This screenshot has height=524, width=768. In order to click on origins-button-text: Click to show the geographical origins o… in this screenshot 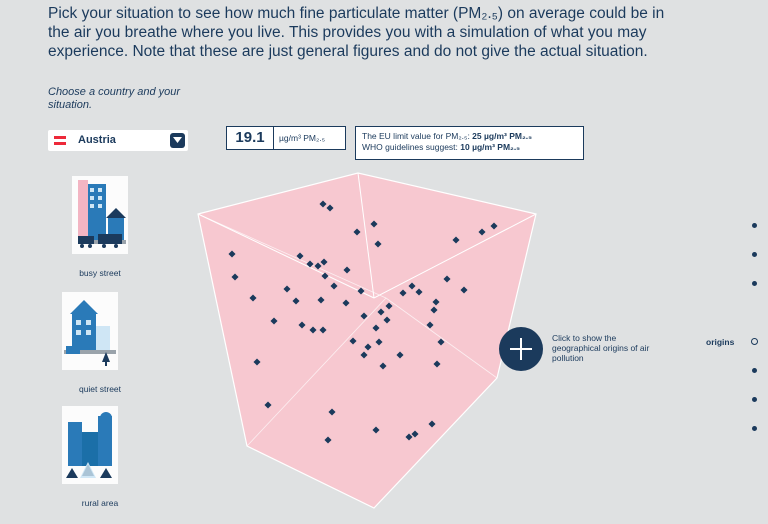, I will do `click(601, 348)`.